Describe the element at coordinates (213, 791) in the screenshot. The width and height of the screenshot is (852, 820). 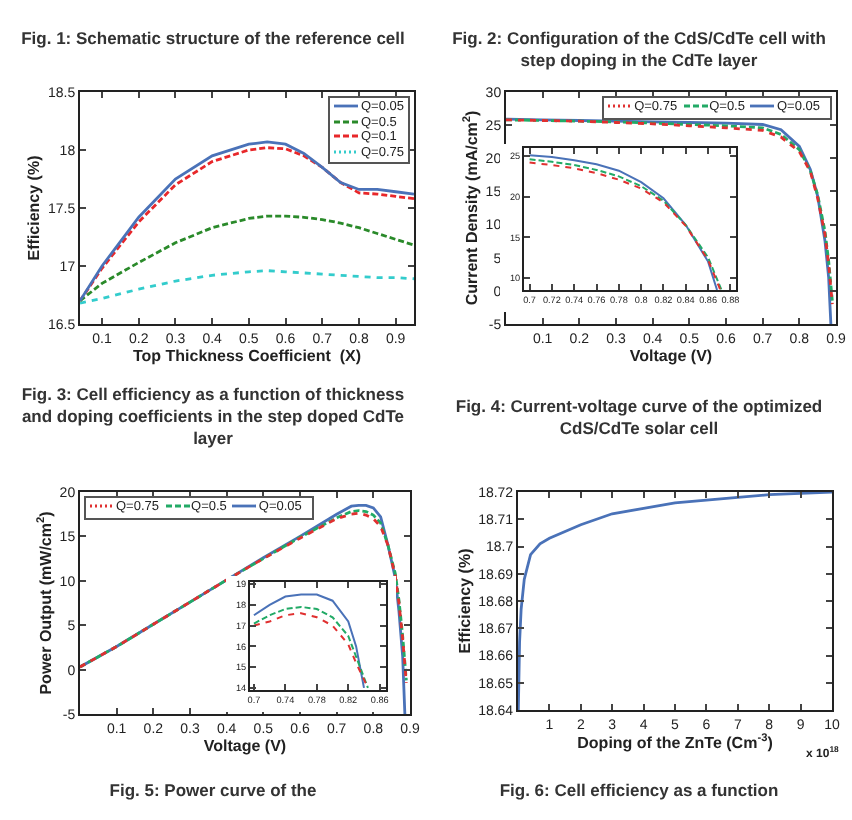
I see `caption: Fig. 5: Power curve of the` at that location.